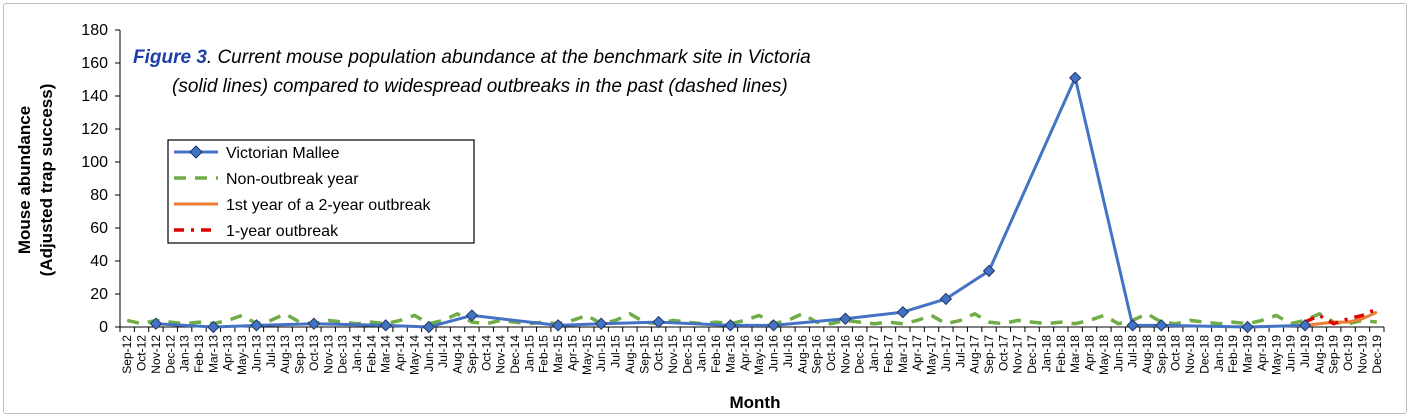 The height and width of the screenshot is (420, 1414). Describe the element at coordinates (1233, 354) in the screenshot. I see `x-tick-label: Feb-19` at that location.